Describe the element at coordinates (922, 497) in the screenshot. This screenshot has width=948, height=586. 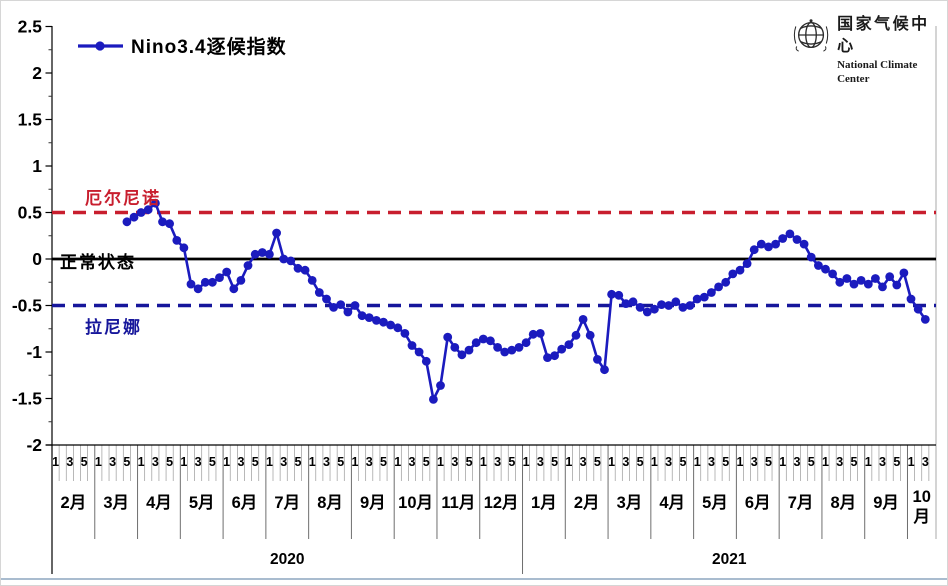
I see `month-label: 10` at that location.